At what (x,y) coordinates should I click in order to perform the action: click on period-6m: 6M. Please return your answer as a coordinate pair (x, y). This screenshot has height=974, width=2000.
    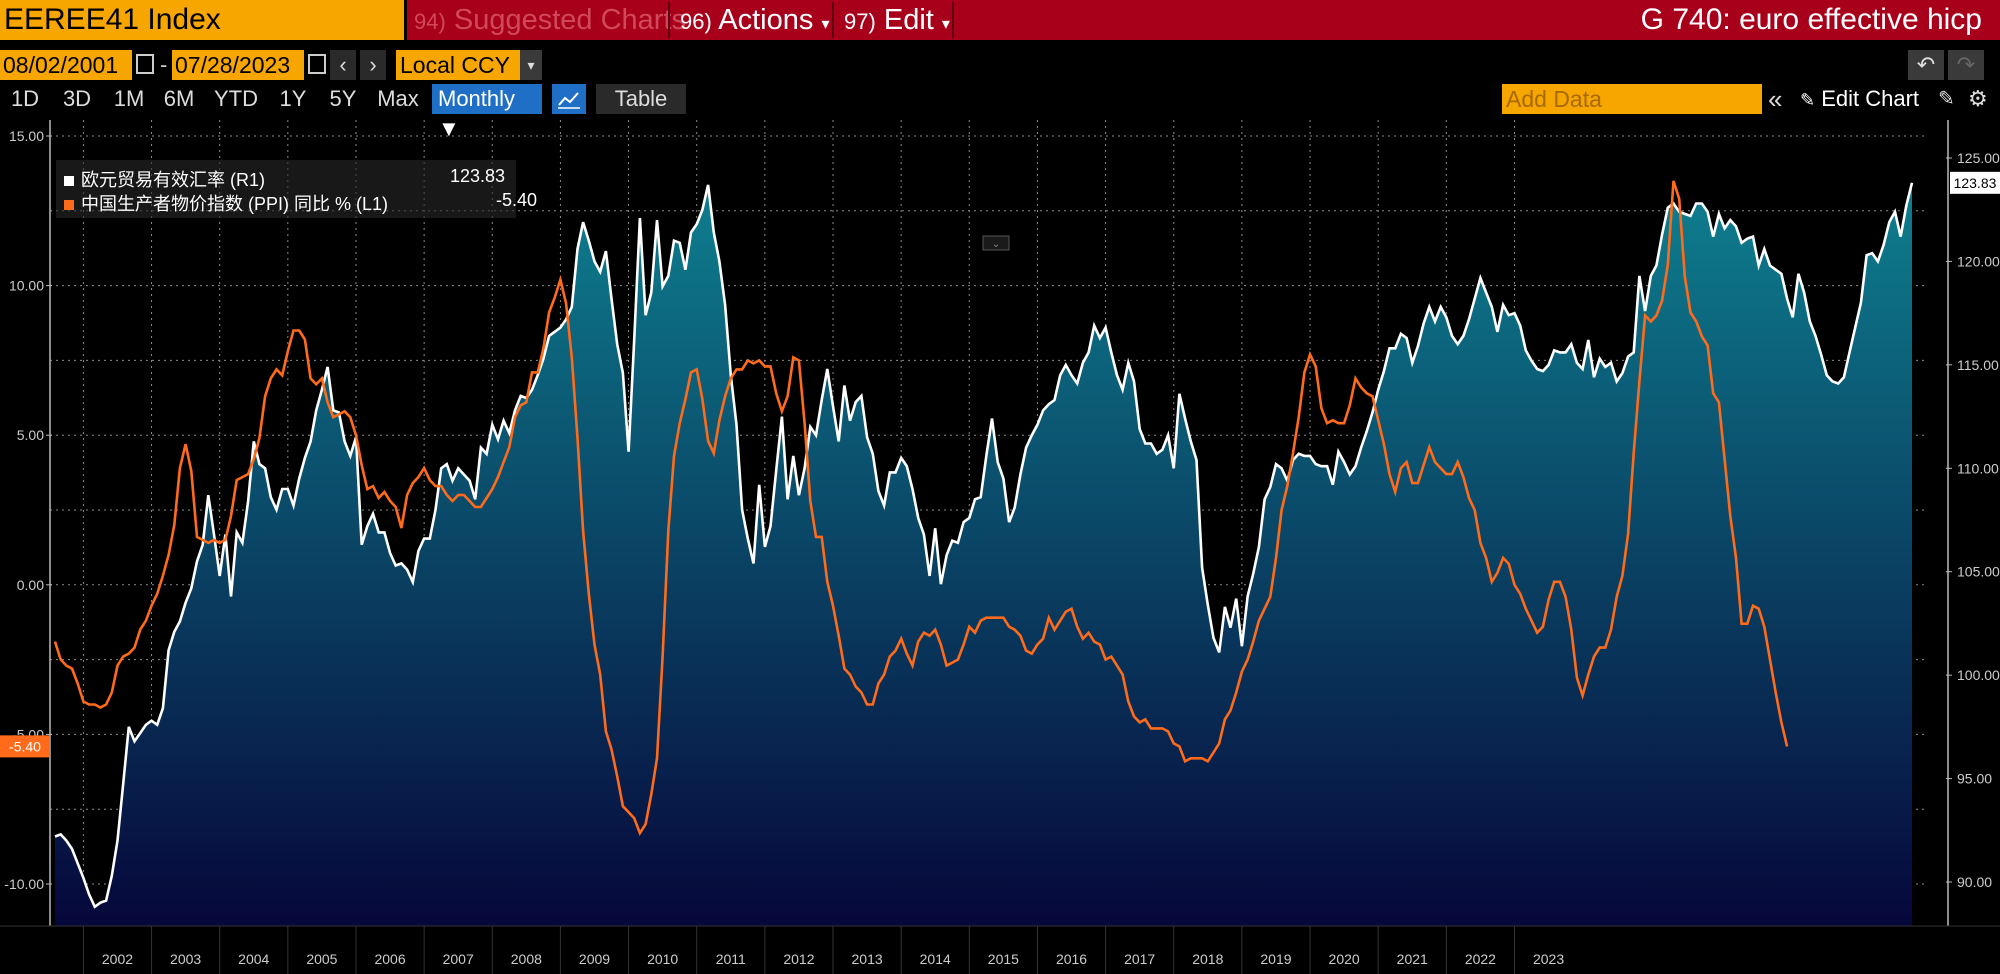
    Looking at the image, I should click on (179, 98).